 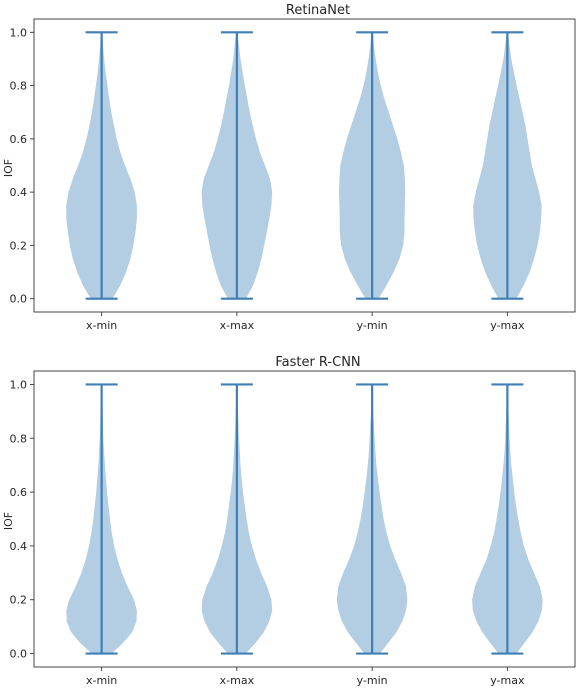 I want to click on chart-title: RetinaNet, so click(x=318, y=10).